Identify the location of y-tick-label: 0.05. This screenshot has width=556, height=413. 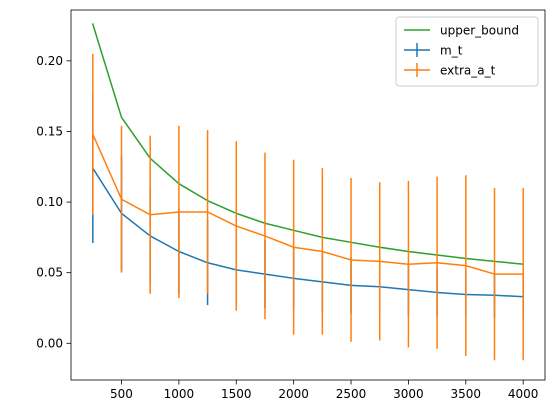
(49, 273).